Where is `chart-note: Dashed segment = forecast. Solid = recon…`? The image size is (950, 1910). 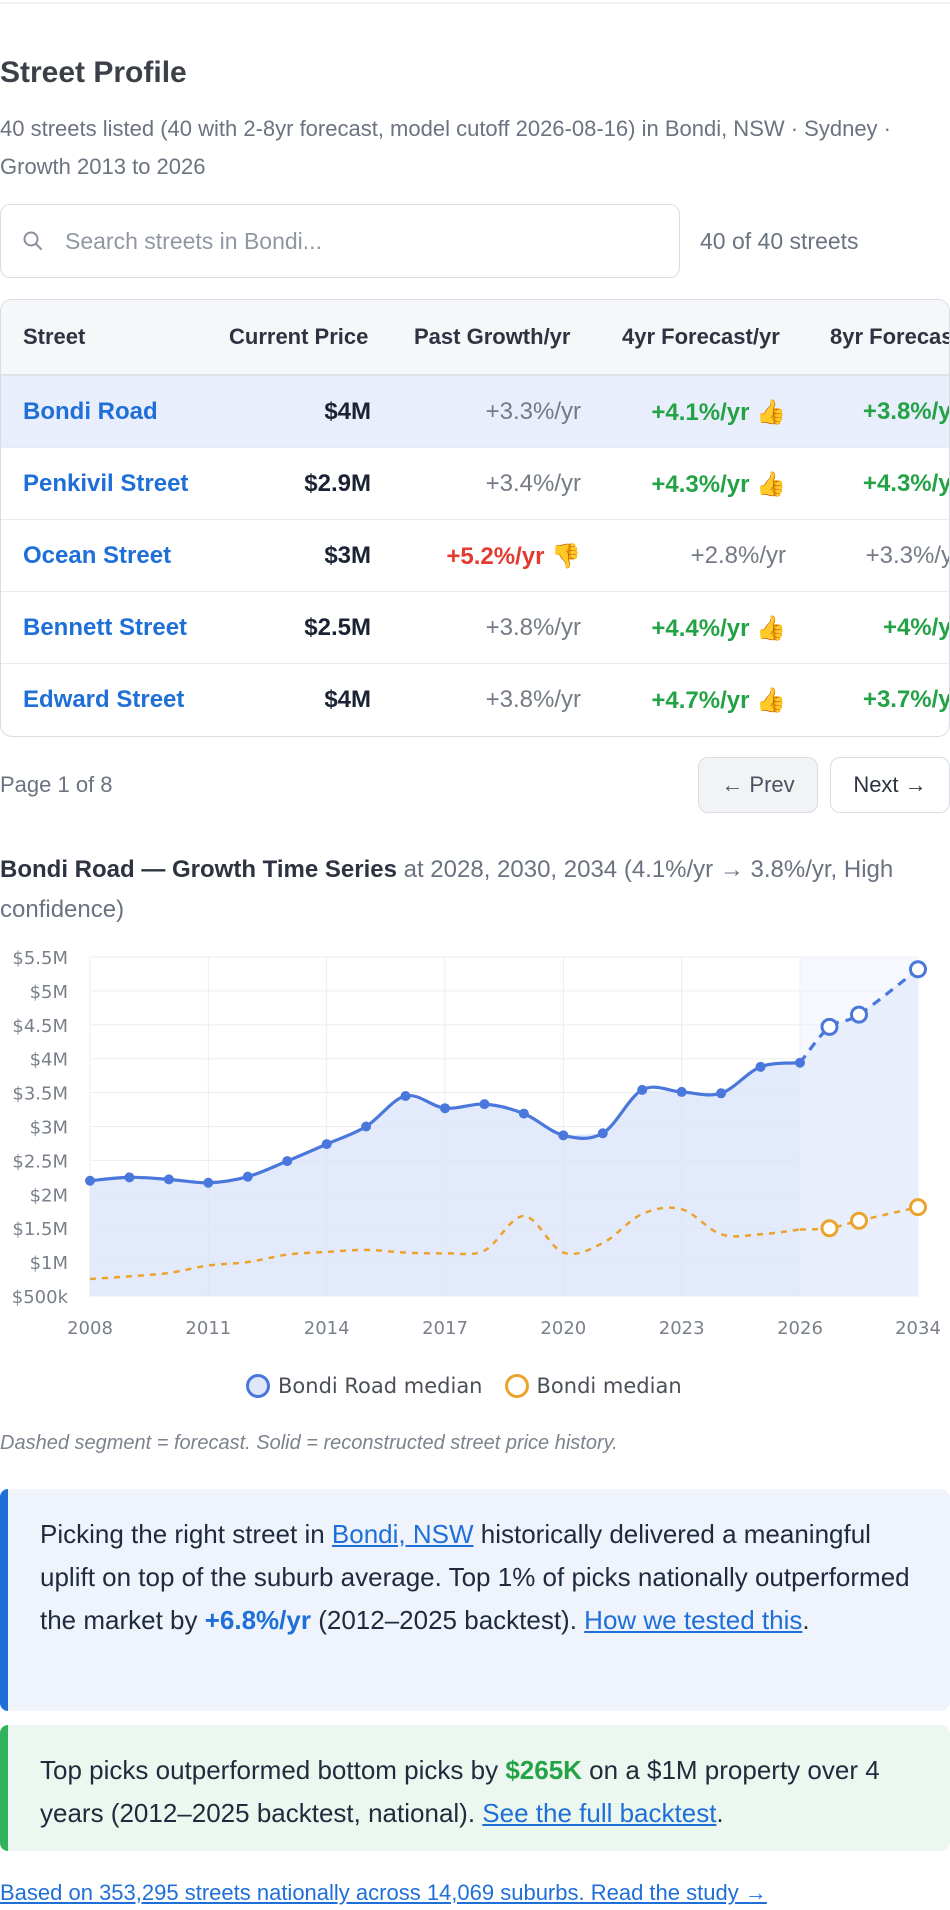
chart-note: Dashed segment = forecast. Solid = recon… is located at coordinates (309, 1443).